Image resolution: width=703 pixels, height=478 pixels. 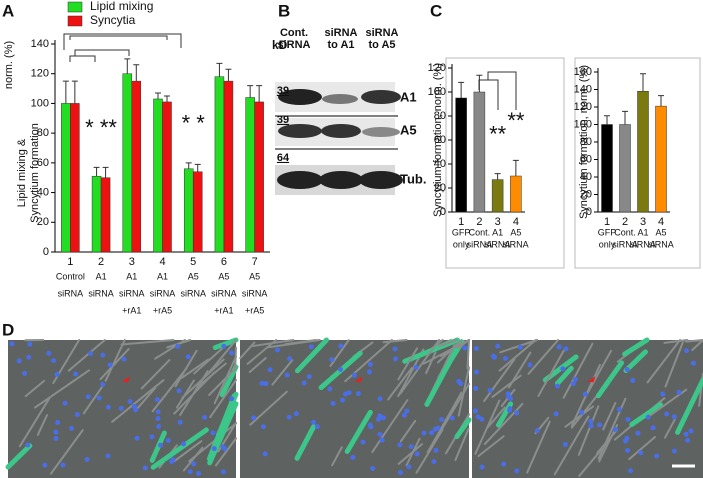 I want to click on size-marker: 64, so click(x=283, y=158).